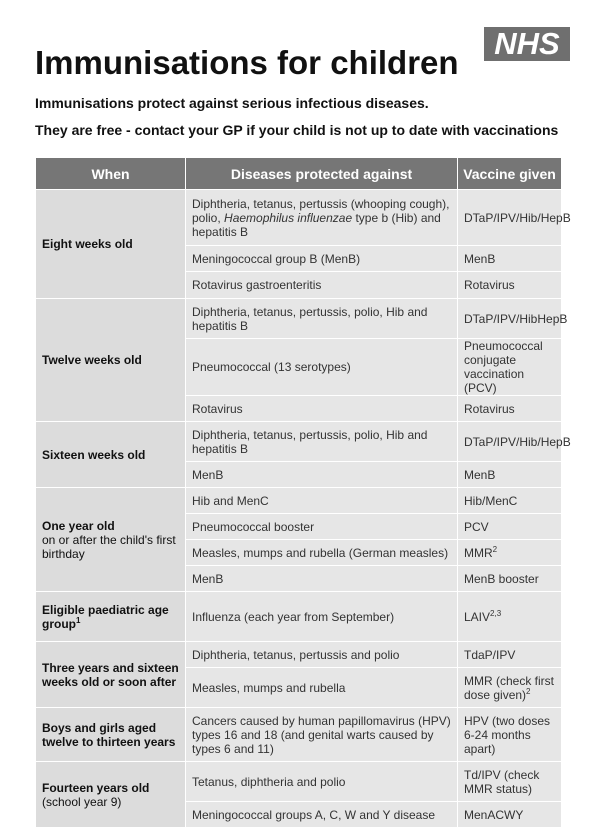  I want to click on disease-cell: Tetanus, diphtheria and polio, so click(321, 781).